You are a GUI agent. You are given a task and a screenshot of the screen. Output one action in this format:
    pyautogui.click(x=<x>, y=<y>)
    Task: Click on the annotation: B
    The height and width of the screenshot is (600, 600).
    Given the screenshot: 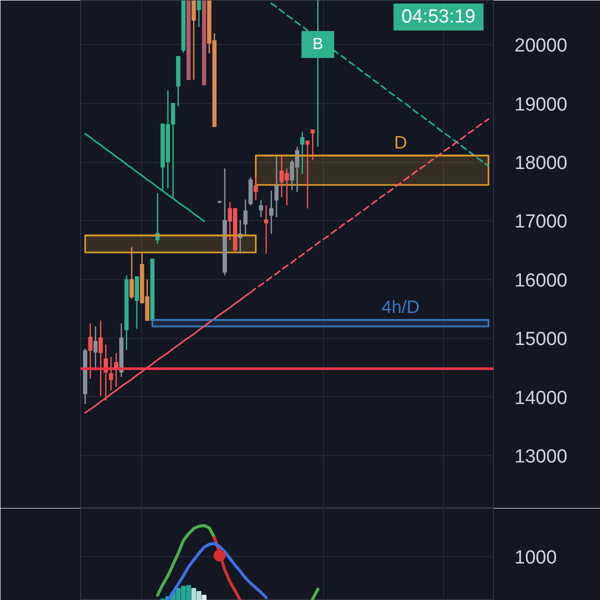 What is the action you would take?
    pyautogui.click(x=318, y=45)
    